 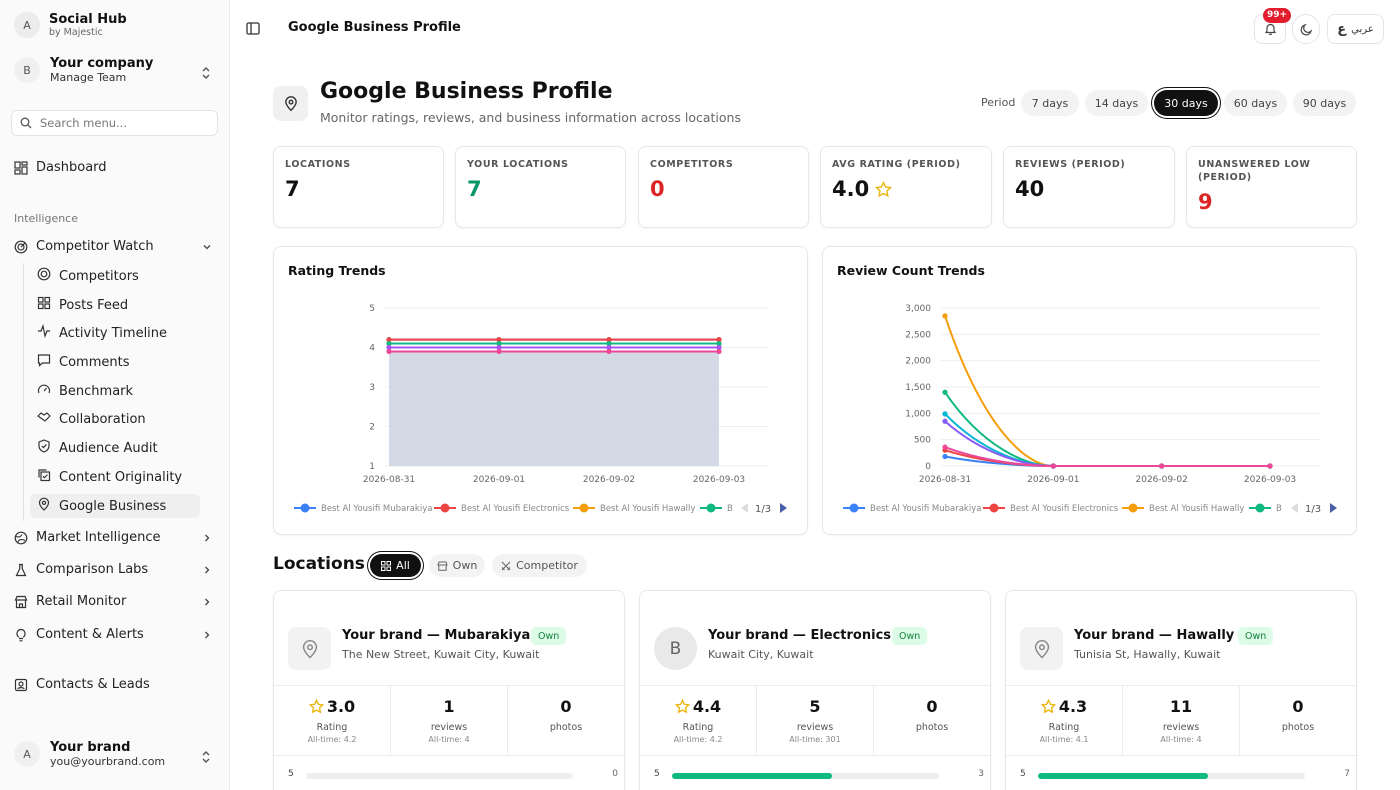 I want to click on search-icon, so click(x=26, y=123).